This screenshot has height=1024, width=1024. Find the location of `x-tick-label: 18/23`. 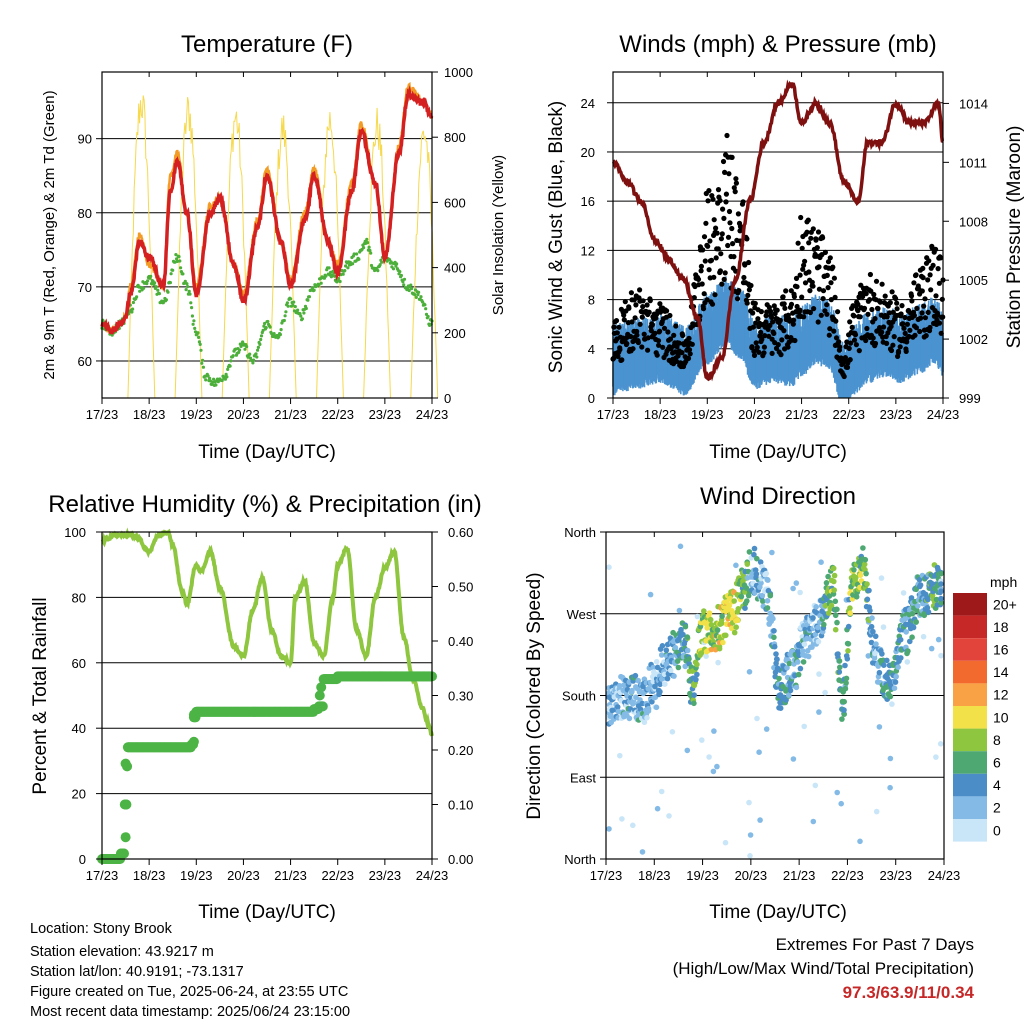

x-tick-label: 18/23 is located at coordinates (660, 414).